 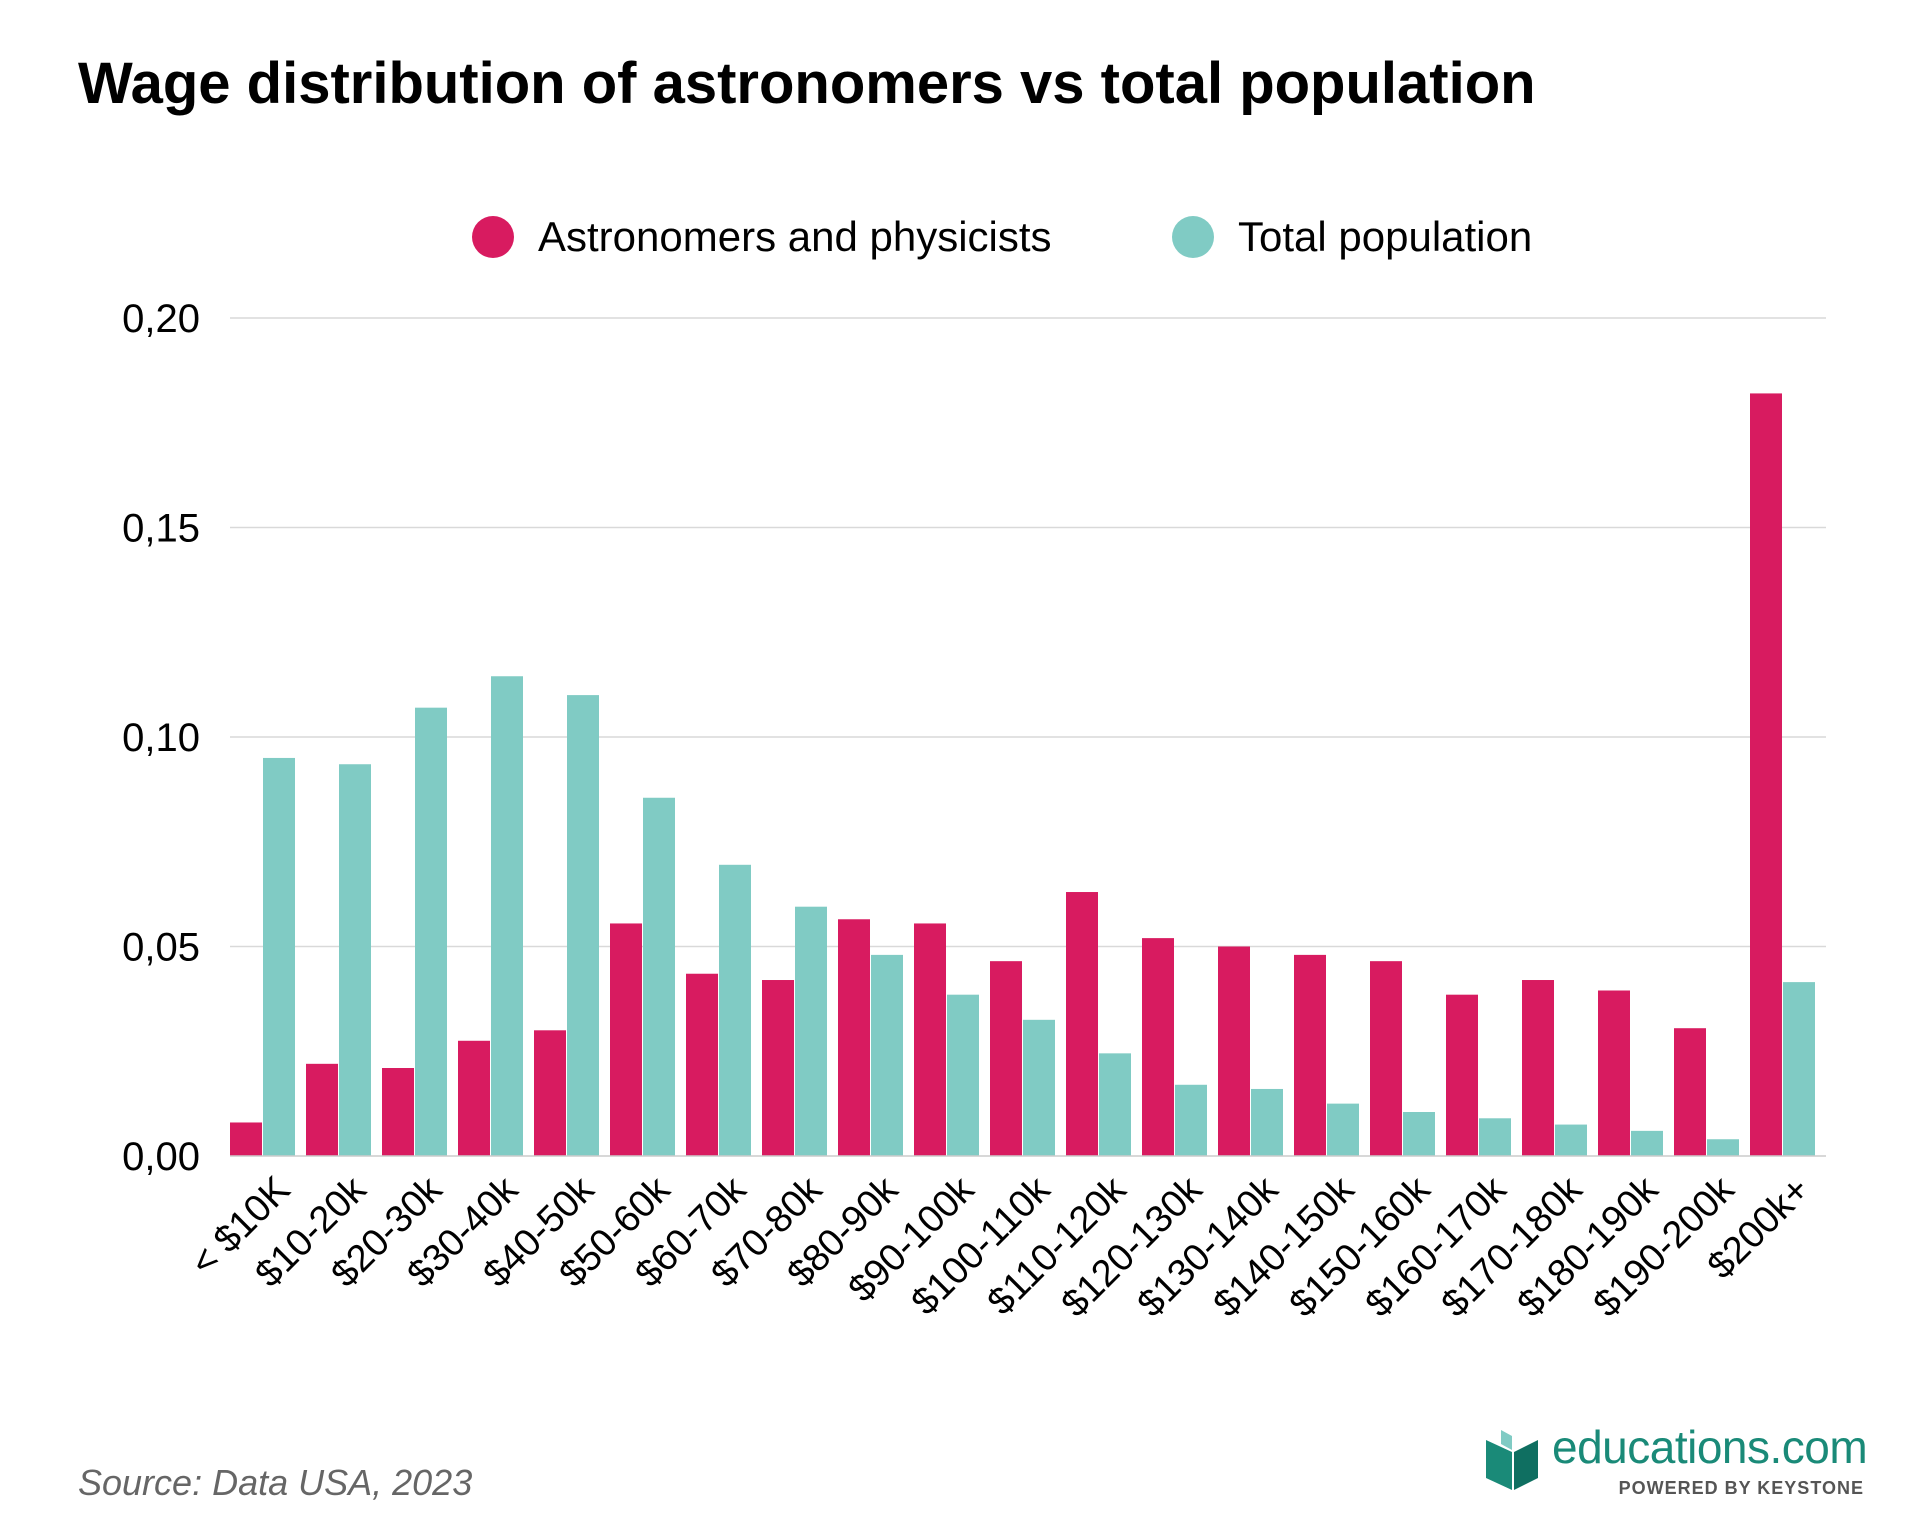 What do you see at coordinates (275, 1482) in the screenshot?
I see `source-note: Source: Data USA, 2023` at bounding box center [275, 1482].